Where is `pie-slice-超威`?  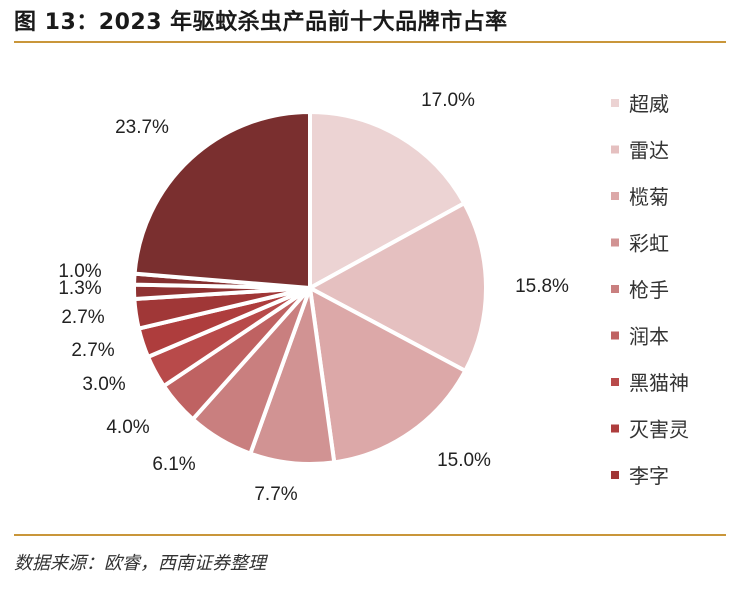 pie-slice-超威 is located at coordinates (387, 200).